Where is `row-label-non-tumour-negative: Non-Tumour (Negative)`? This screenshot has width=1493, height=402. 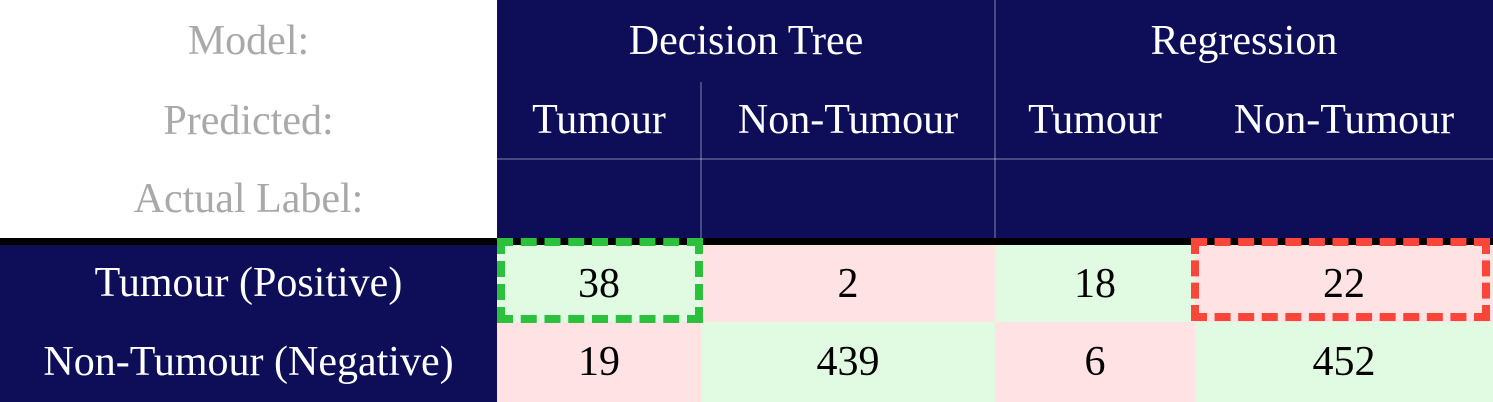 row-label-non-tumour-negative: Non-Tumour (Negative) is located at coordinates (248, 362).